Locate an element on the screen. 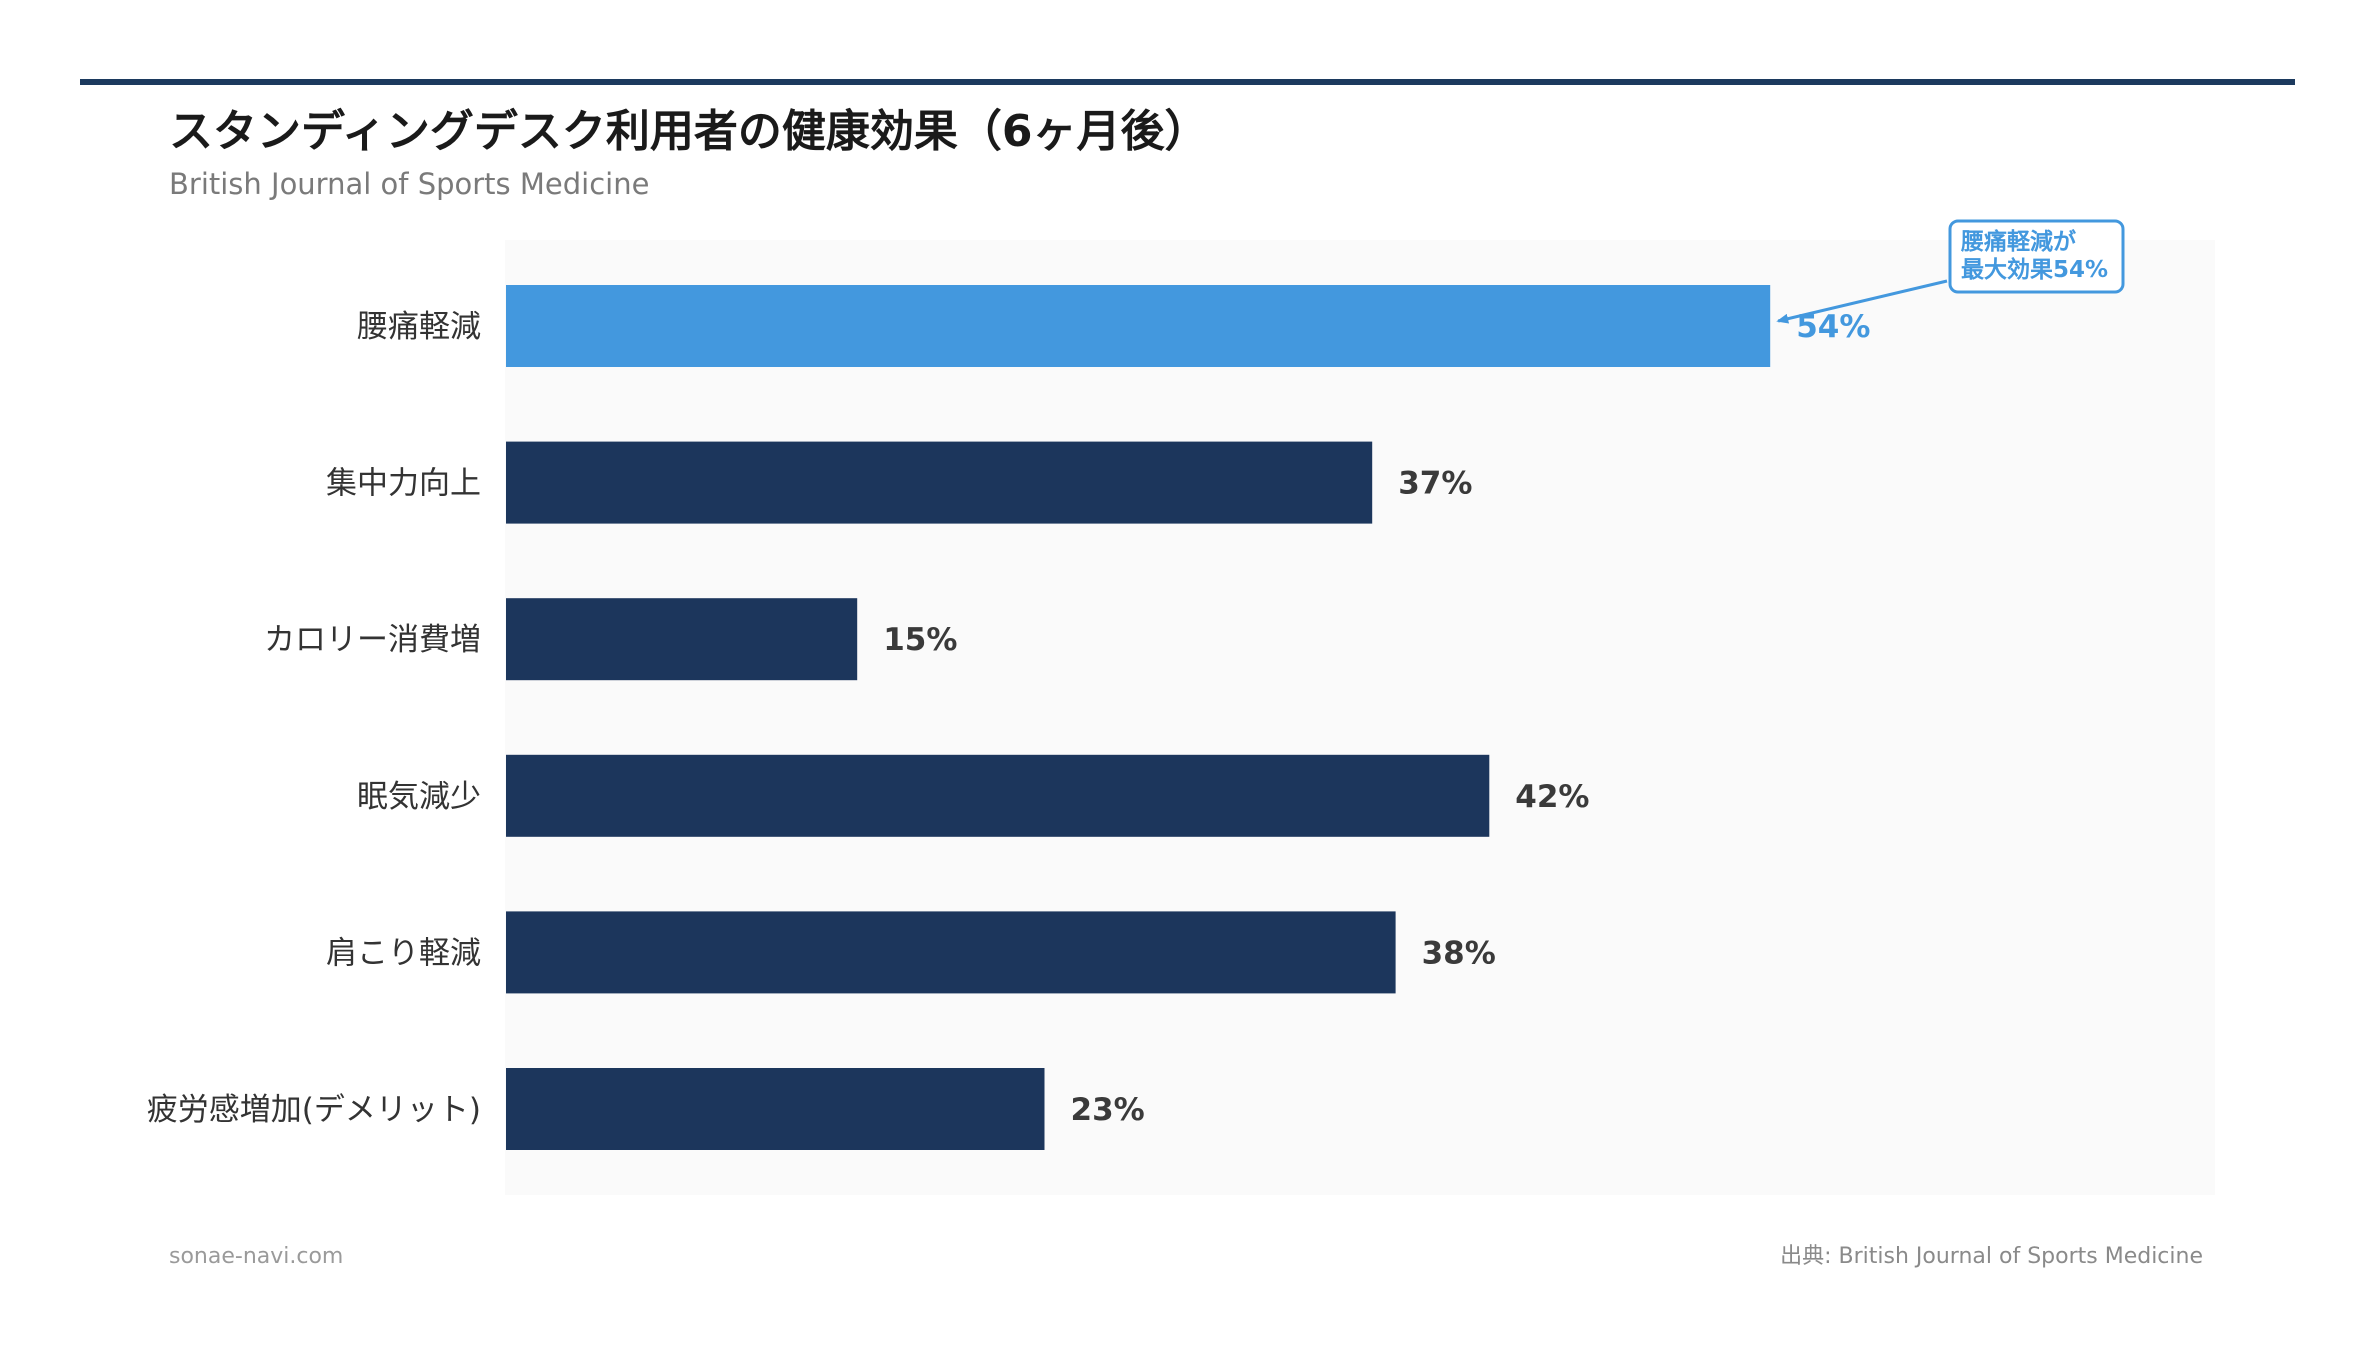 The height and width of the screenshot is (1347, 2360). annotation-text-line: 腰痛軽減が is located at coordinates (2018, 241).